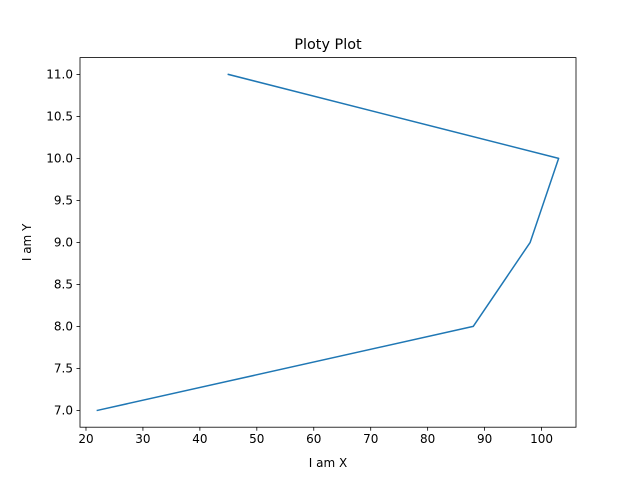 The width and height of the screenshot is (640, 480). What do you see at coordinates (63, 285) in the screenshot?
I see `y-tick-label: 8.5` at bounding box center [63, 285].